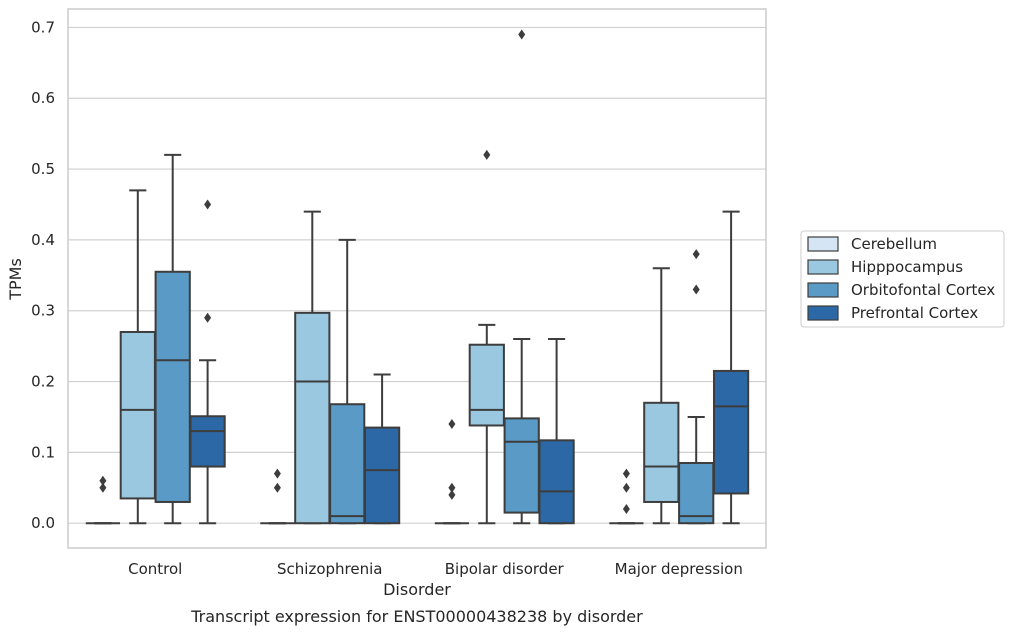 The width and height of the screenshot is (1014, 634). Describe the element at coordinates (505, 569) in the screenshot. I see `x-tick-label: Bipolar disorder` at that location.